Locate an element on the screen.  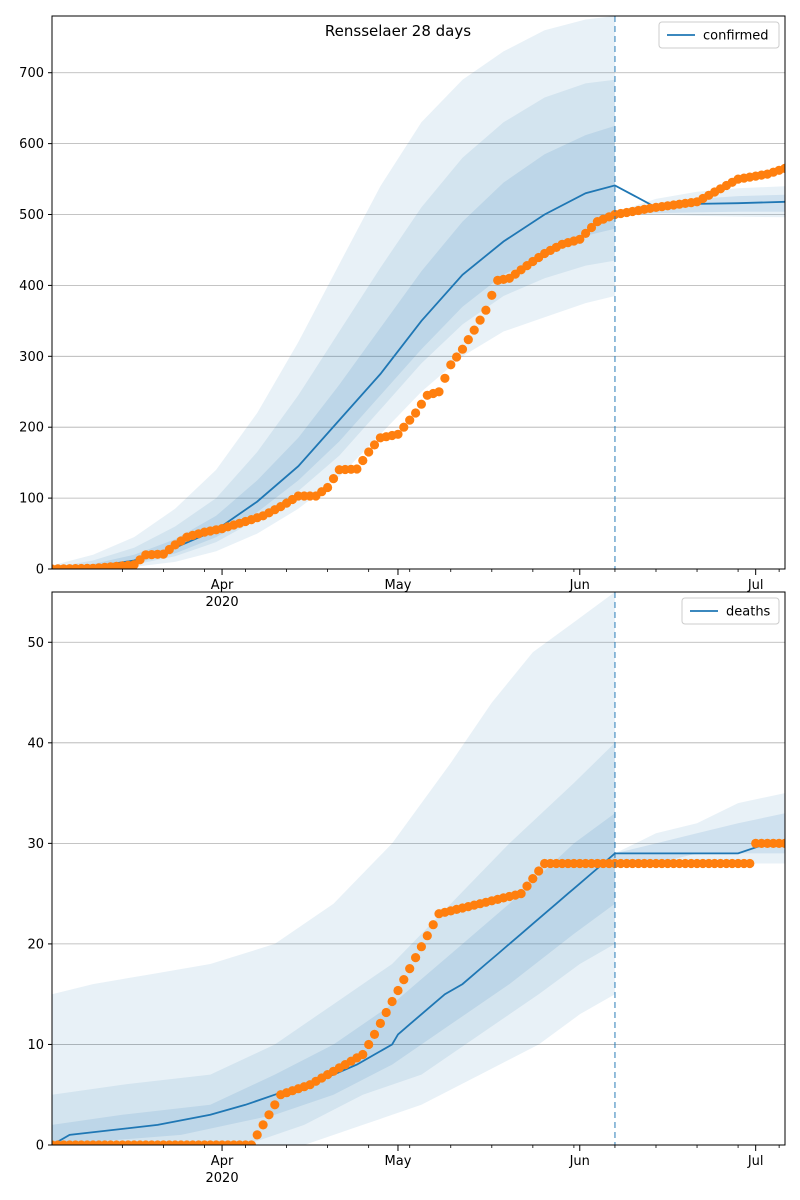
y-tick-label: 400 is located at coordinates (31, 286).